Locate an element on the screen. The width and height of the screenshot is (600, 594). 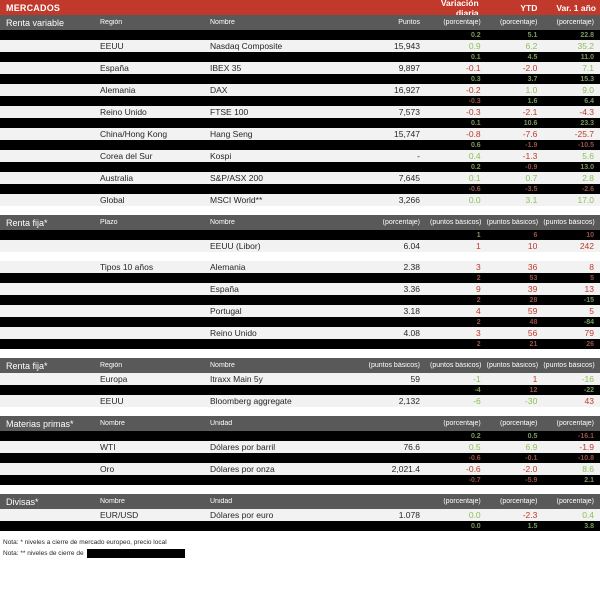
cell-ytd: 28 is located at coordinates (533, 300).